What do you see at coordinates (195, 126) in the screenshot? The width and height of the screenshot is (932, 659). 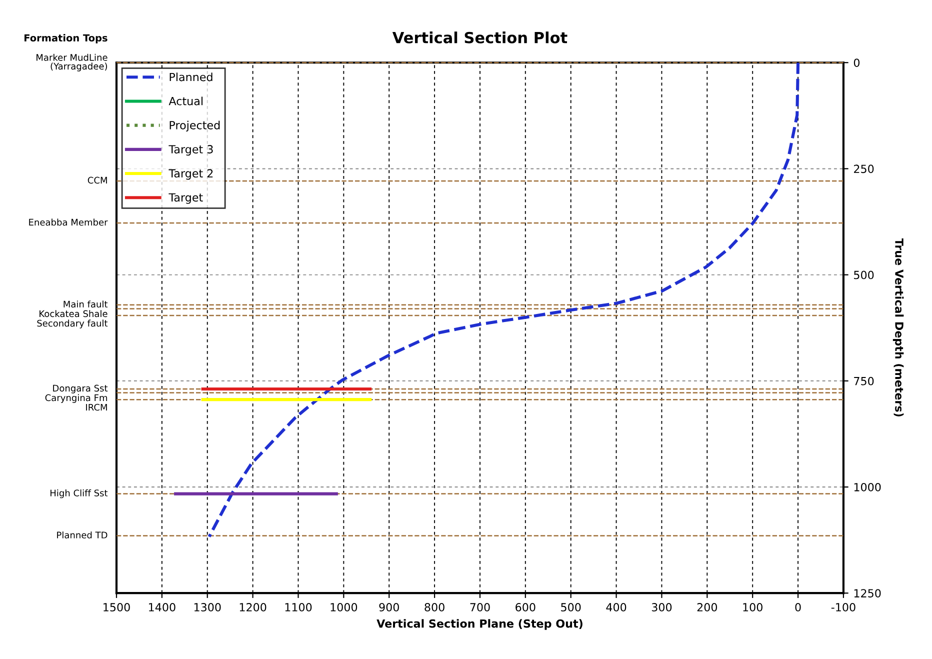 I see `legend-label: Projected` at bounding box center [195, 126].